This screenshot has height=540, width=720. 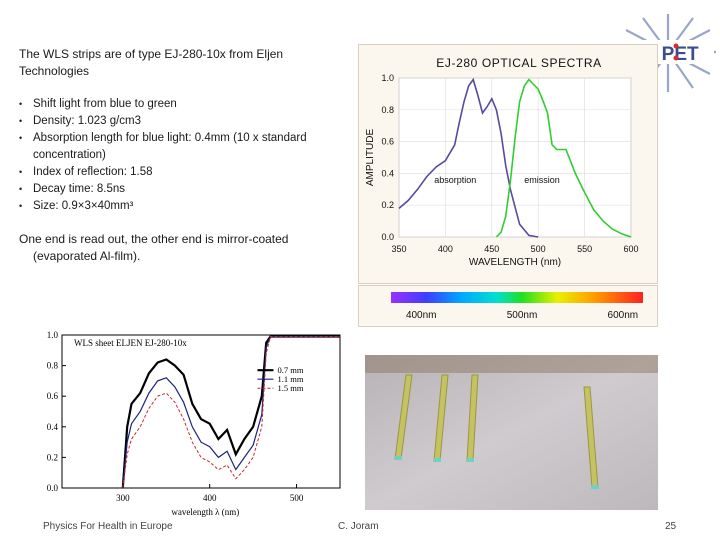 What do you see at coordinates (398, 249) in the screenshot?
I see `spectra-x-tick-label: 350` at bounding box center [398, 249].